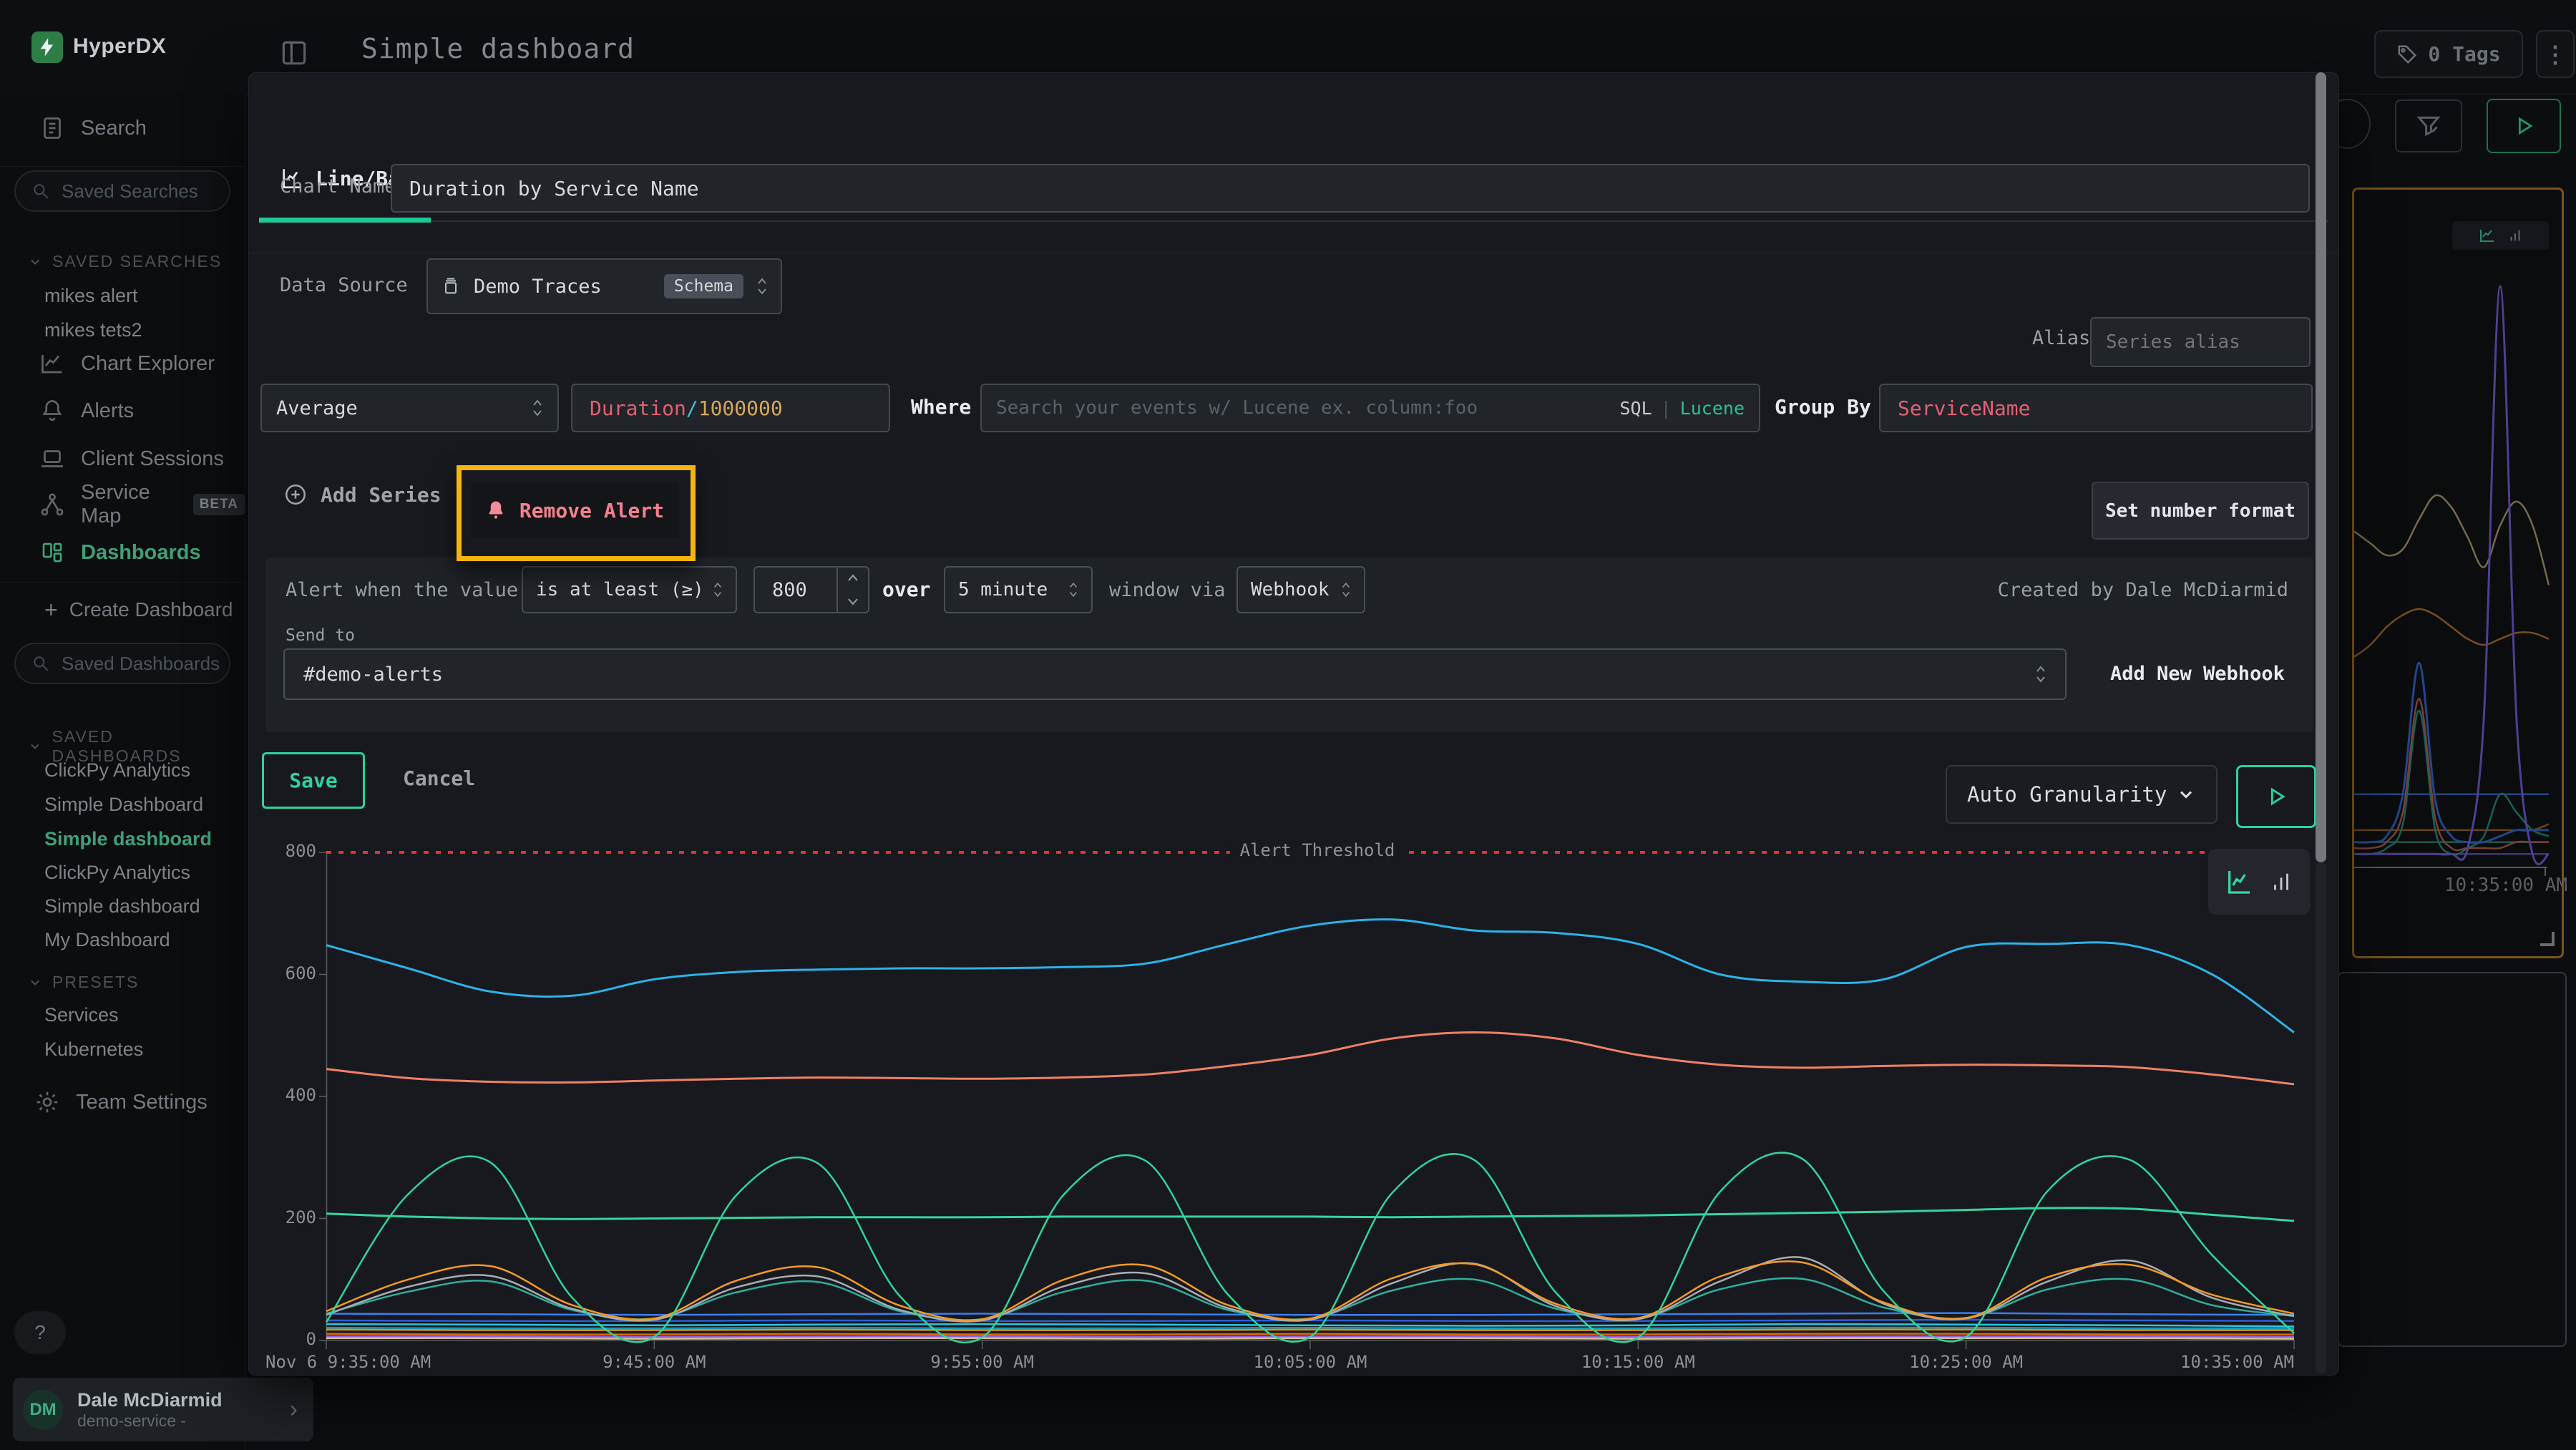 The width and height of the screenshot is (2576, 1450). I want to click on sidebar-item-chart-explorer: Chart Explorer, so click(122, 363).